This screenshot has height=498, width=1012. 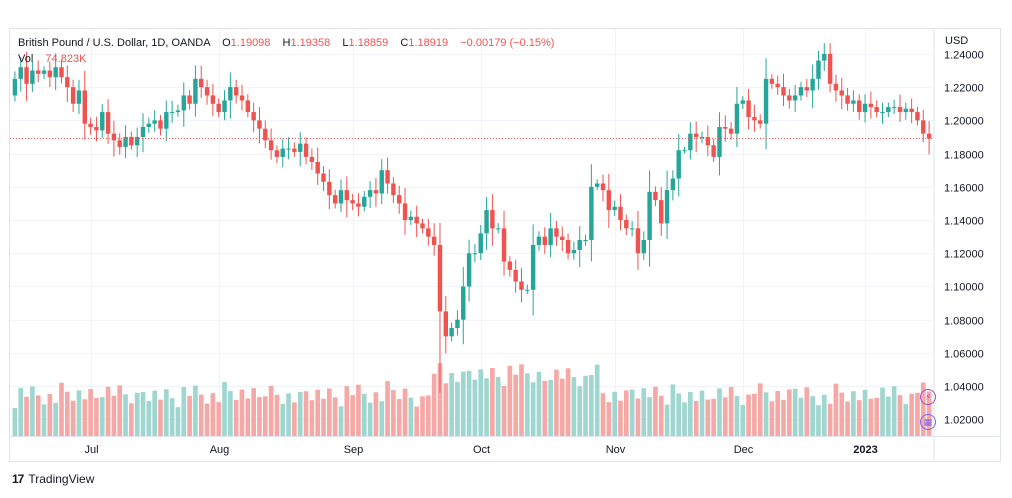 What do you see at coordinates (928, 422) in the screenshot?
I see `calendar-icon: ▦` at bounding box center [928, 422].